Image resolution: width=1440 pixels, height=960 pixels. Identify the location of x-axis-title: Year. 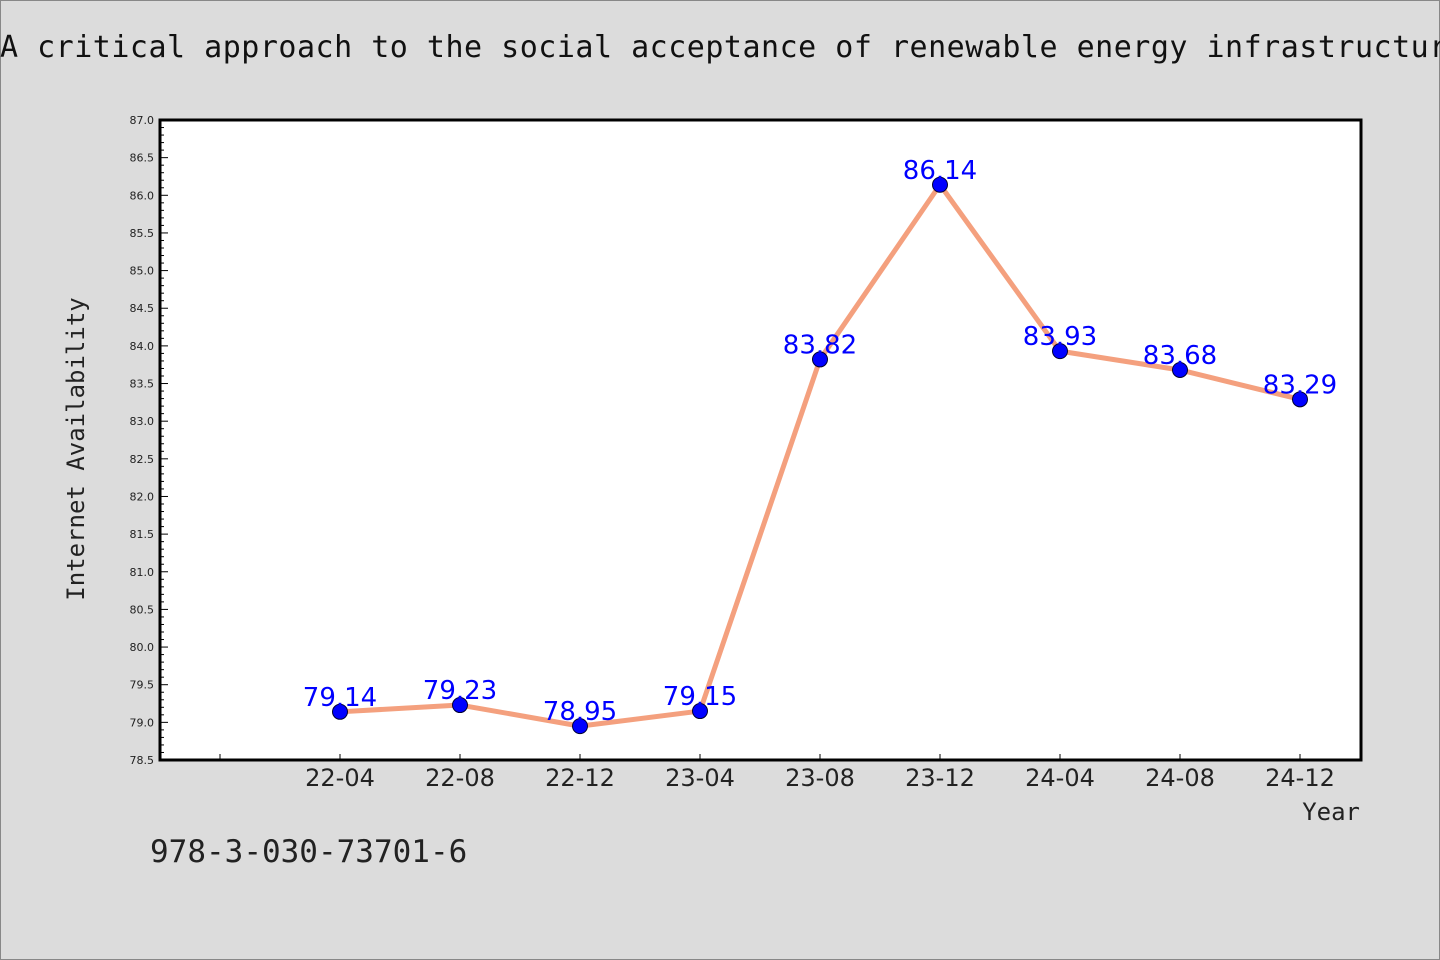
(1331, 812).